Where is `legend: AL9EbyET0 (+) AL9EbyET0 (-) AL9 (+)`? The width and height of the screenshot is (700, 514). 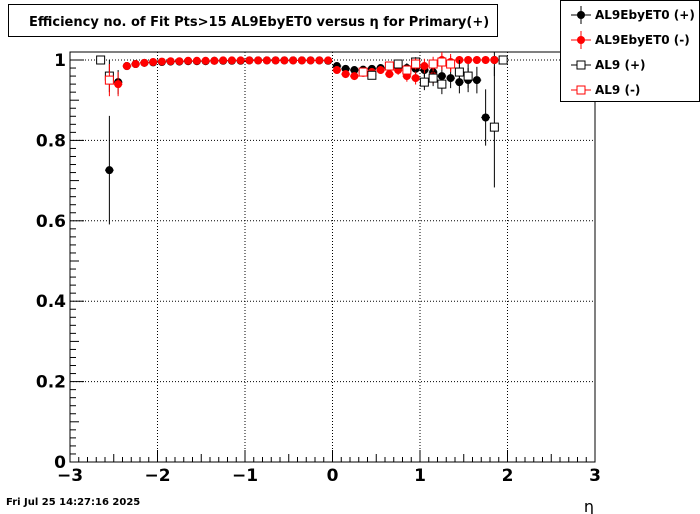
legend: AL9EbyET0 (+) AL9EbyET0 (-) AL9 (+) is located at coordinates (630, 51).